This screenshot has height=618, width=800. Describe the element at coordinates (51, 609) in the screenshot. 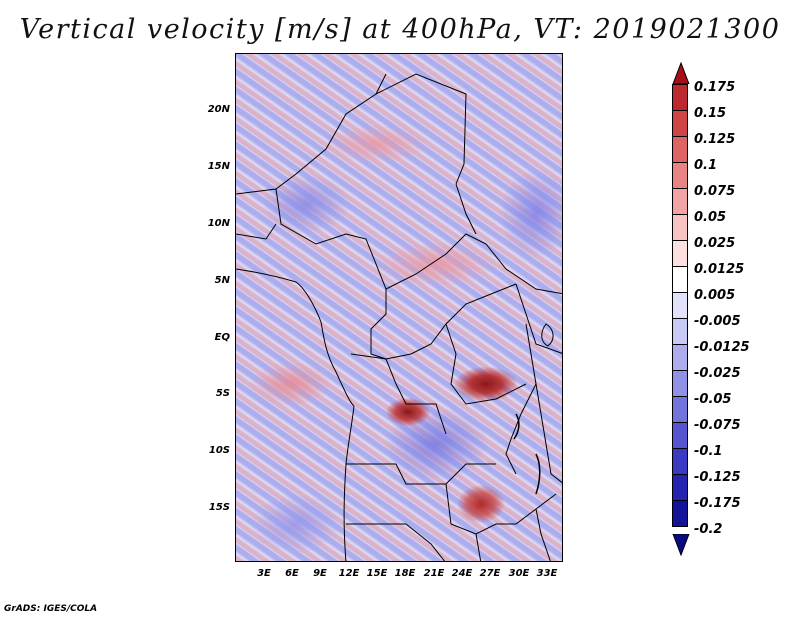

I see `grads-credit: GrADS: IGES/COLA` at that location.